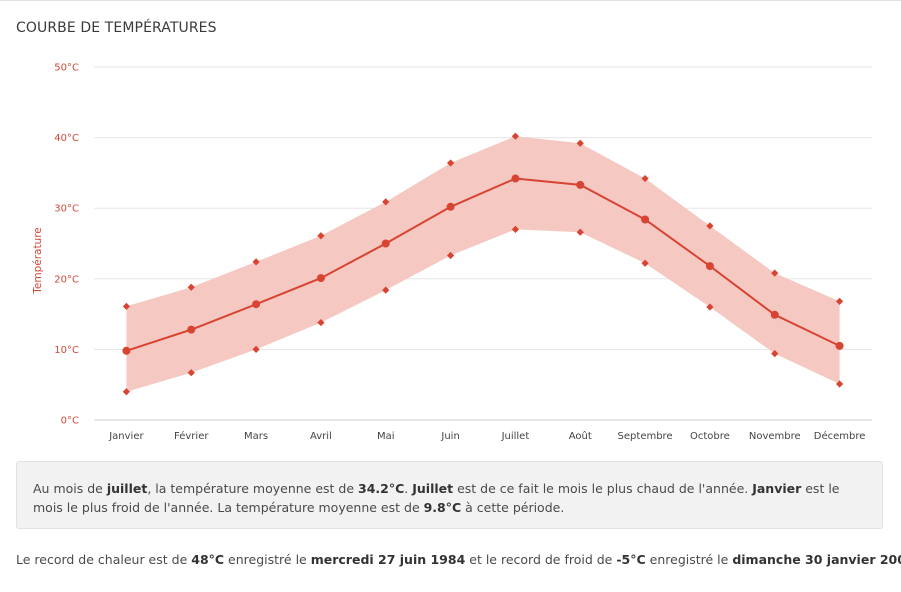 The height and width of the screenshot is (592, 901). Describe the element at coordinates (388, 559) in the screenshot. I see `heat-record-date: mercredi 27 juin 1984` at that location.